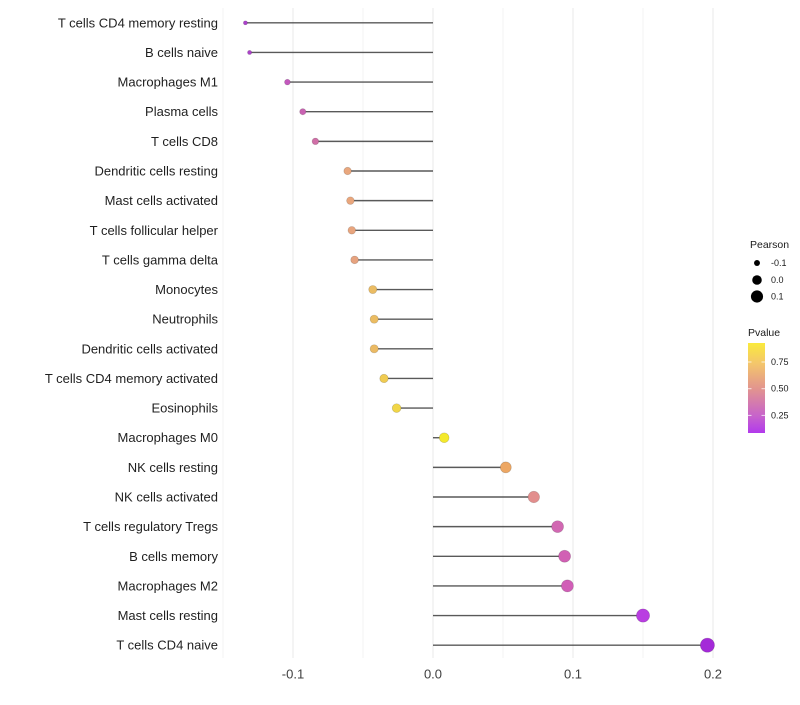 This screenshot has height=705, width=800. Describe the element at coordinates (156, 171) in the screenshot. I see `cell-type-label: Dendritic cells resting` at that location.